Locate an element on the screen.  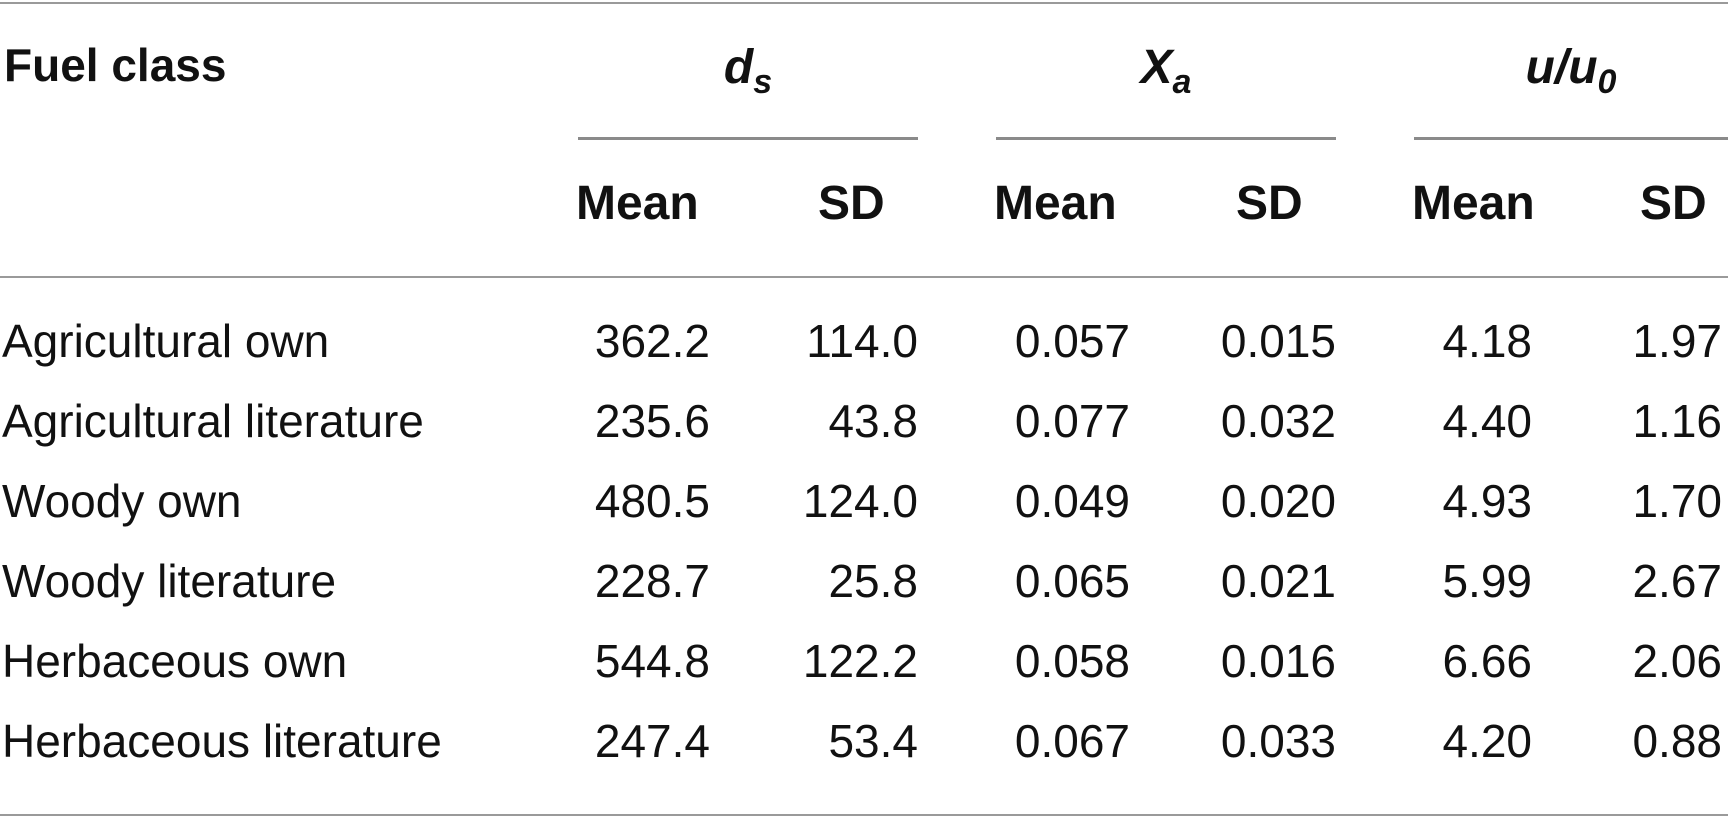
header-bottom-rule is located at coordinates (864, 277).